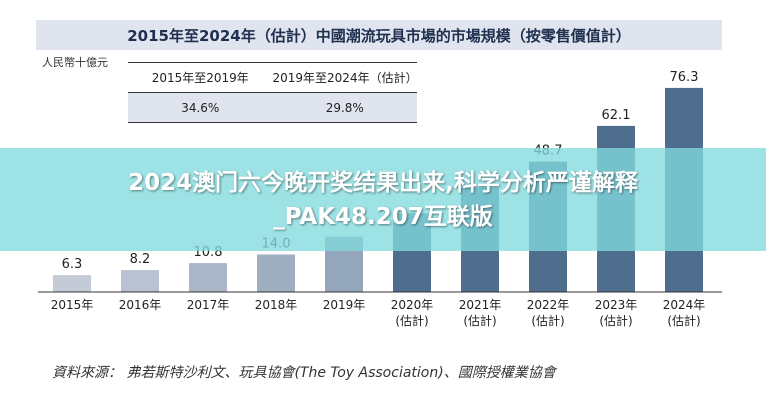 This screenshot has width=766, height=400. I want to click on cagr-table: 2015年至2019年 2019年至2024年（估計） 34.6% 29.8%, so click(273, 92).